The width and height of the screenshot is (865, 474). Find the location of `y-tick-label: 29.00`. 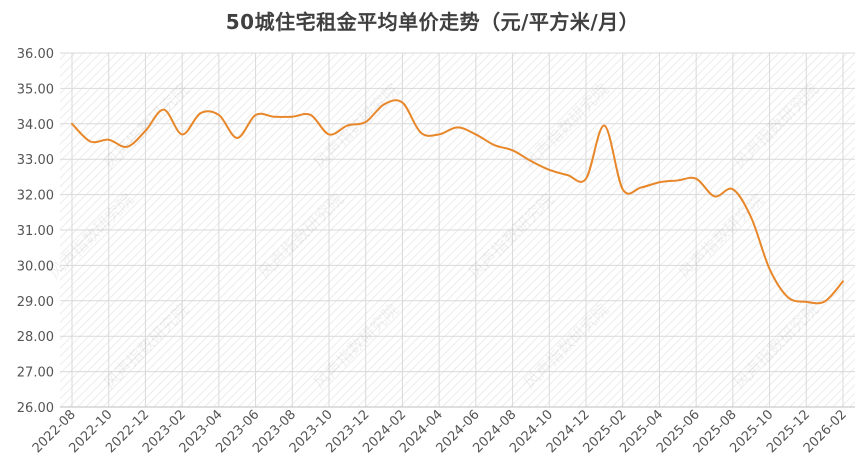

y-tick-label: 29.00 is located at coordinates (35, 302).